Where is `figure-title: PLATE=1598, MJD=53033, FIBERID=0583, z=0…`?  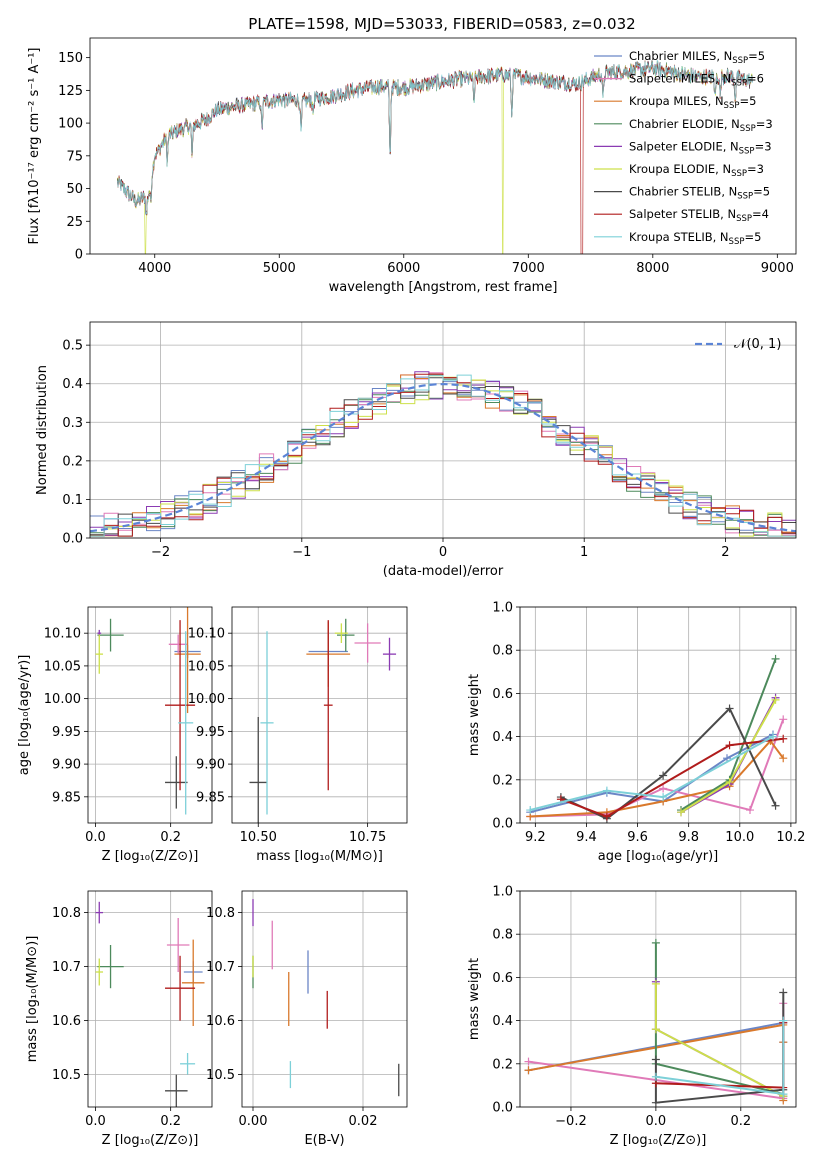
figure-title: PLATE=1598, MJD=53033, FIBERID=0583, z=0… is located at coordinates (441, 24).